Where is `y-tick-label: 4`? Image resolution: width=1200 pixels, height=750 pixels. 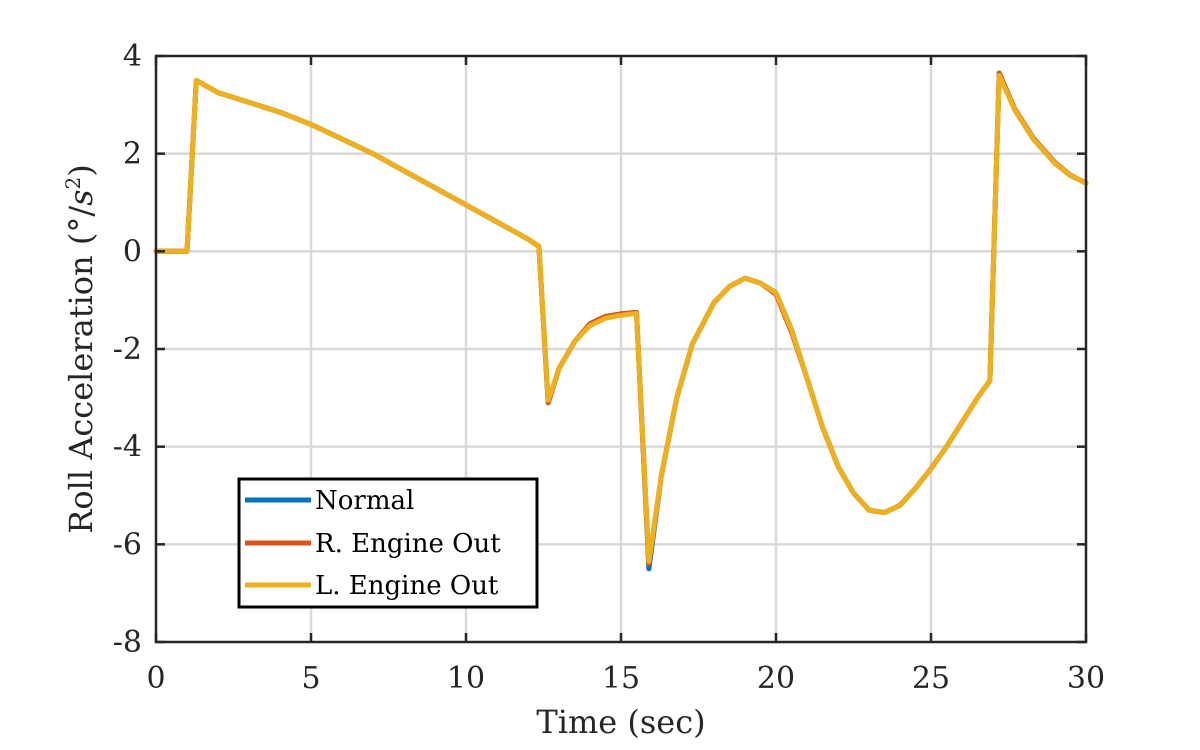
y-tick-label: 4 is located at coordinates (132, 56).